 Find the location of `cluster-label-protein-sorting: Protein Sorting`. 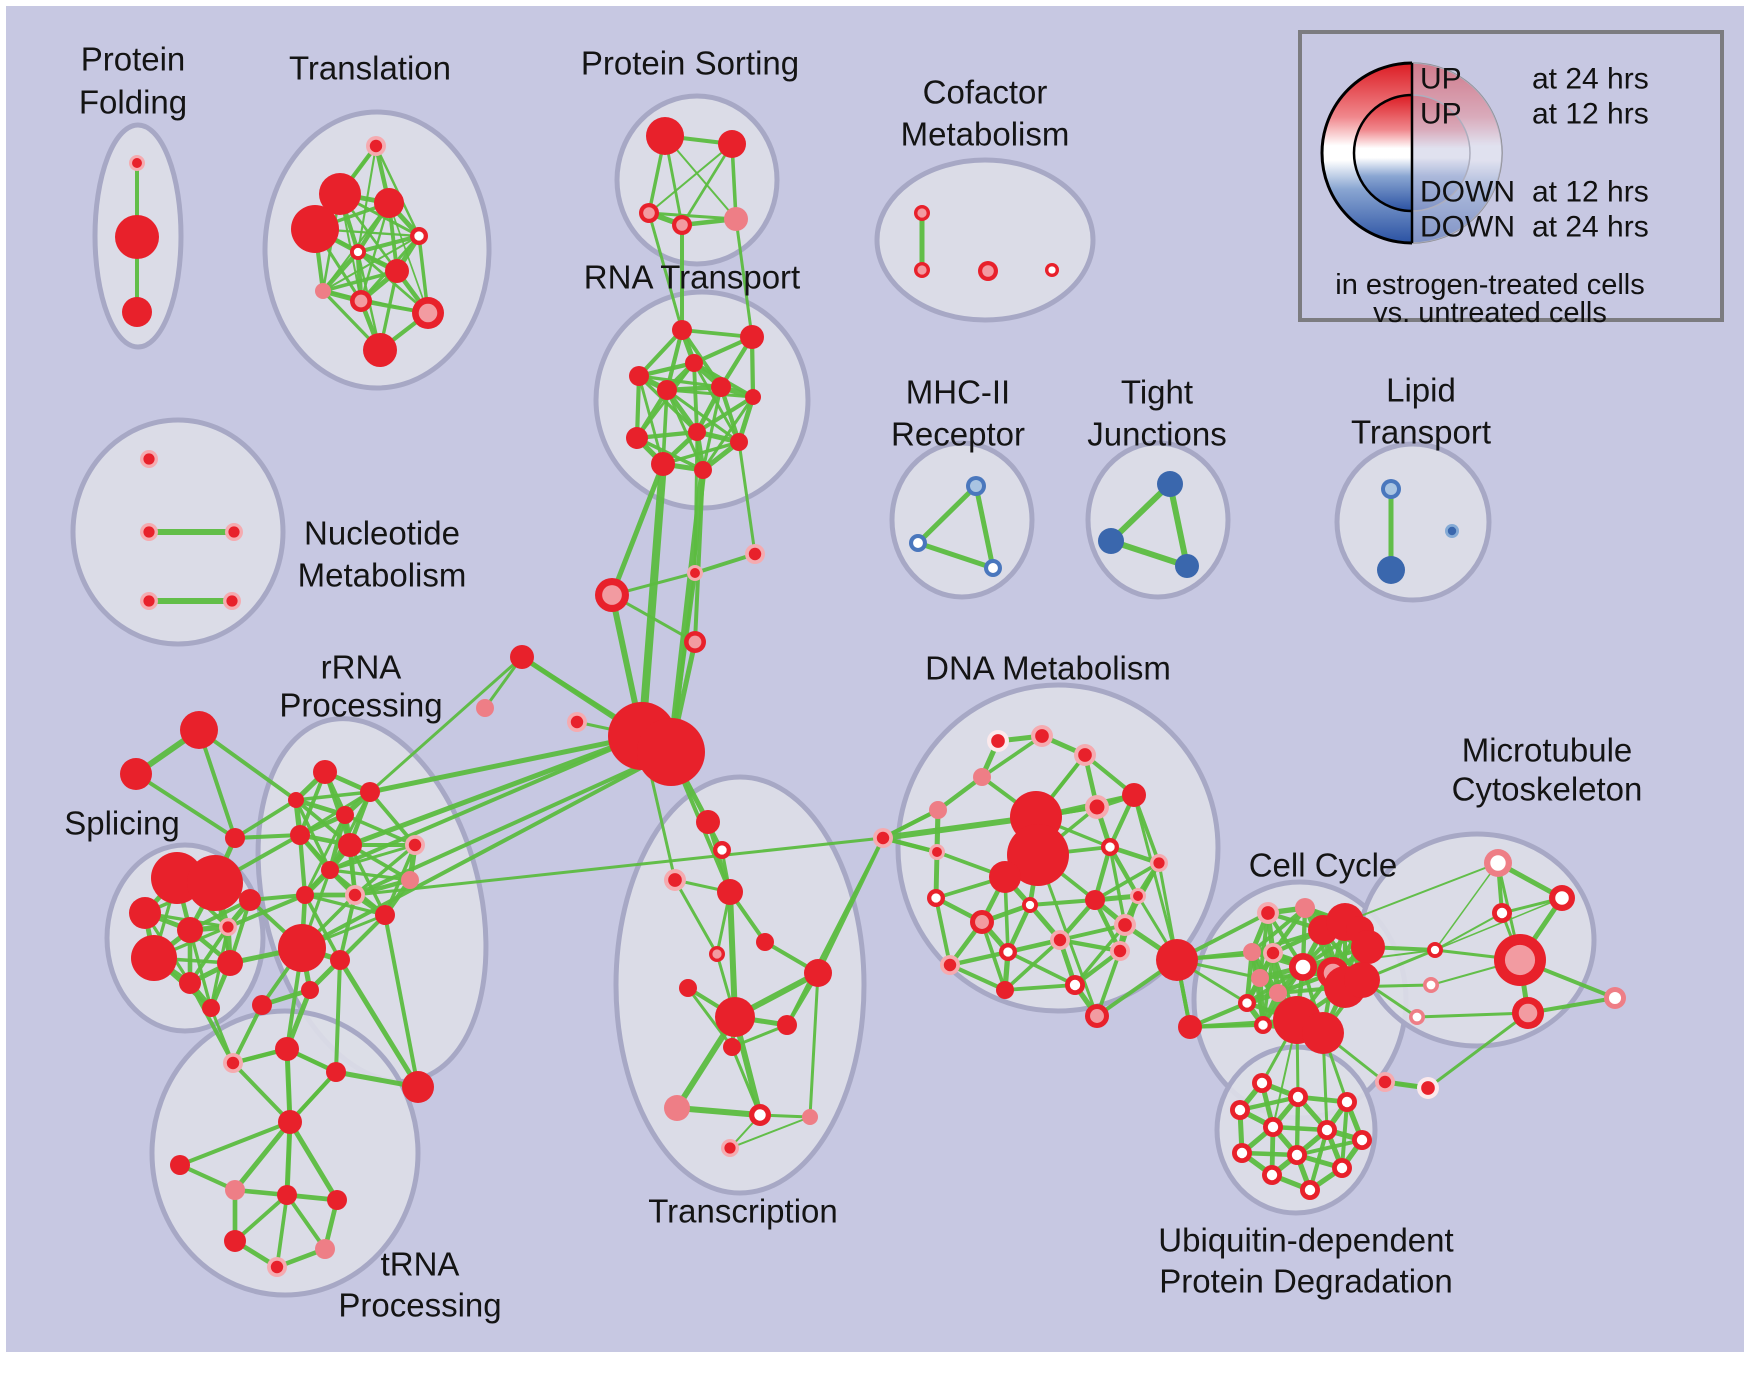

cluster-label-protein-sorting: Protein Sorting is located at coordinates (690, 63).